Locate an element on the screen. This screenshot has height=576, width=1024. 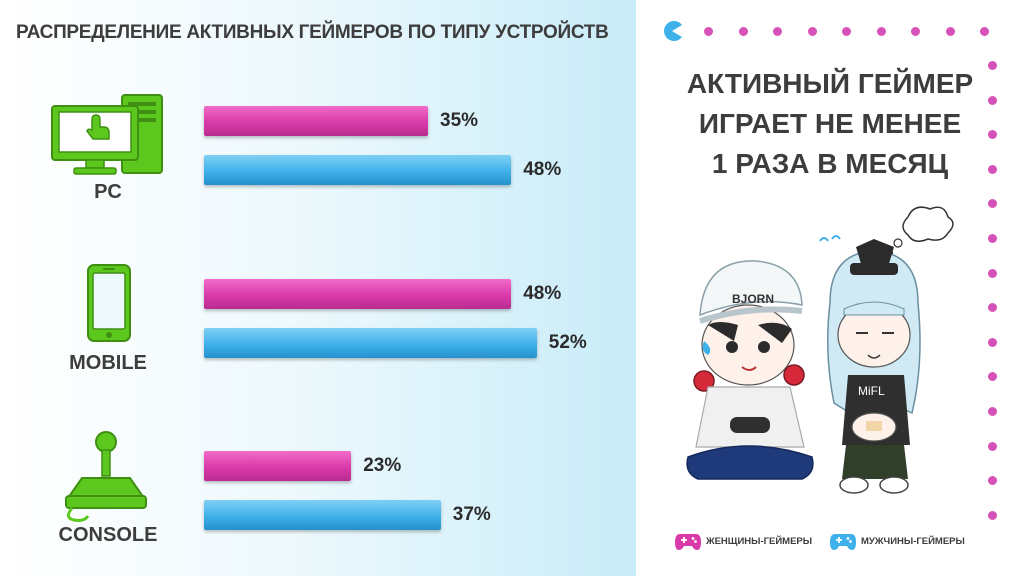
value-label-pc-female: 35% is located at coordinates (459, 120).